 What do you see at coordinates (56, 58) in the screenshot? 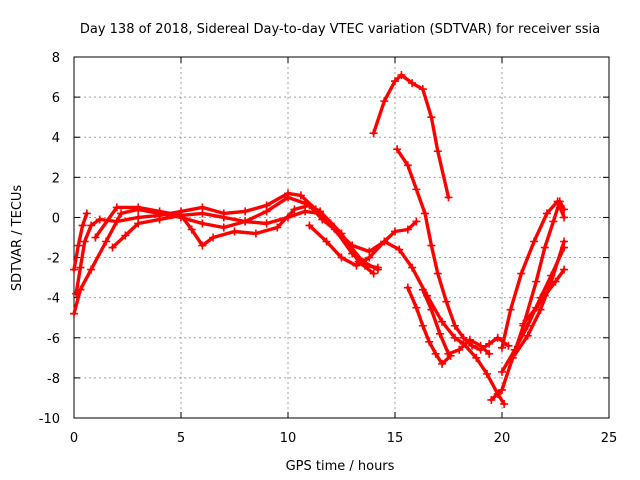
I see `y-tick-label: 8` at bounding box center [56, 58].